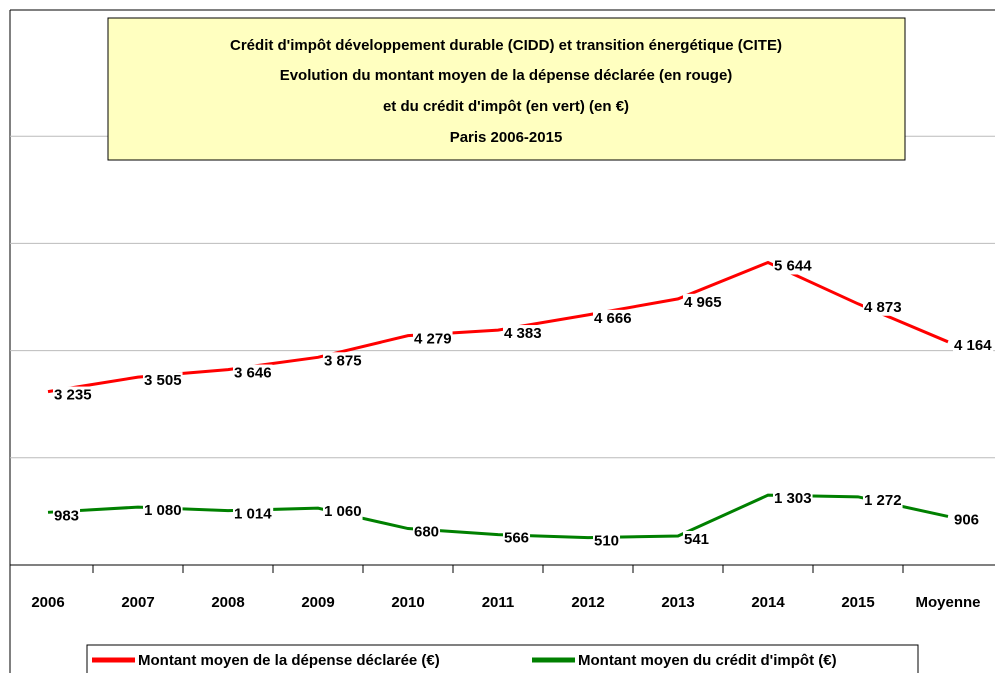 This screenshot has width=995, height=673. I want to click on data-label: 4 164, so click(973, 345).